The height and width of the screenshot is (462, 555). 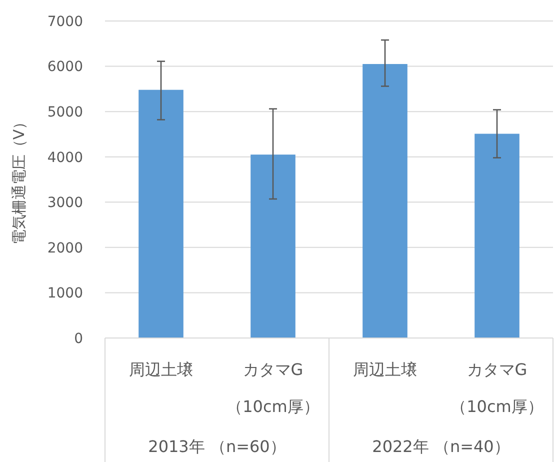 I want to click on y-tick-label: 6000, so click(x=65, y=67).